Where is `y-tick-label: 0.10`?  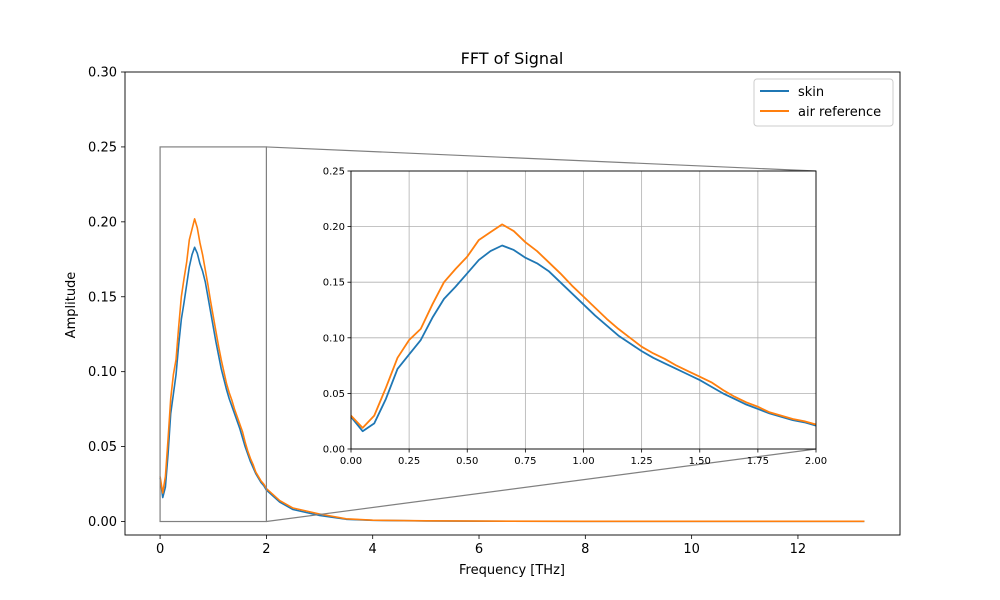
y-tick-label: 0.10 is located at coordinates (102, 372).